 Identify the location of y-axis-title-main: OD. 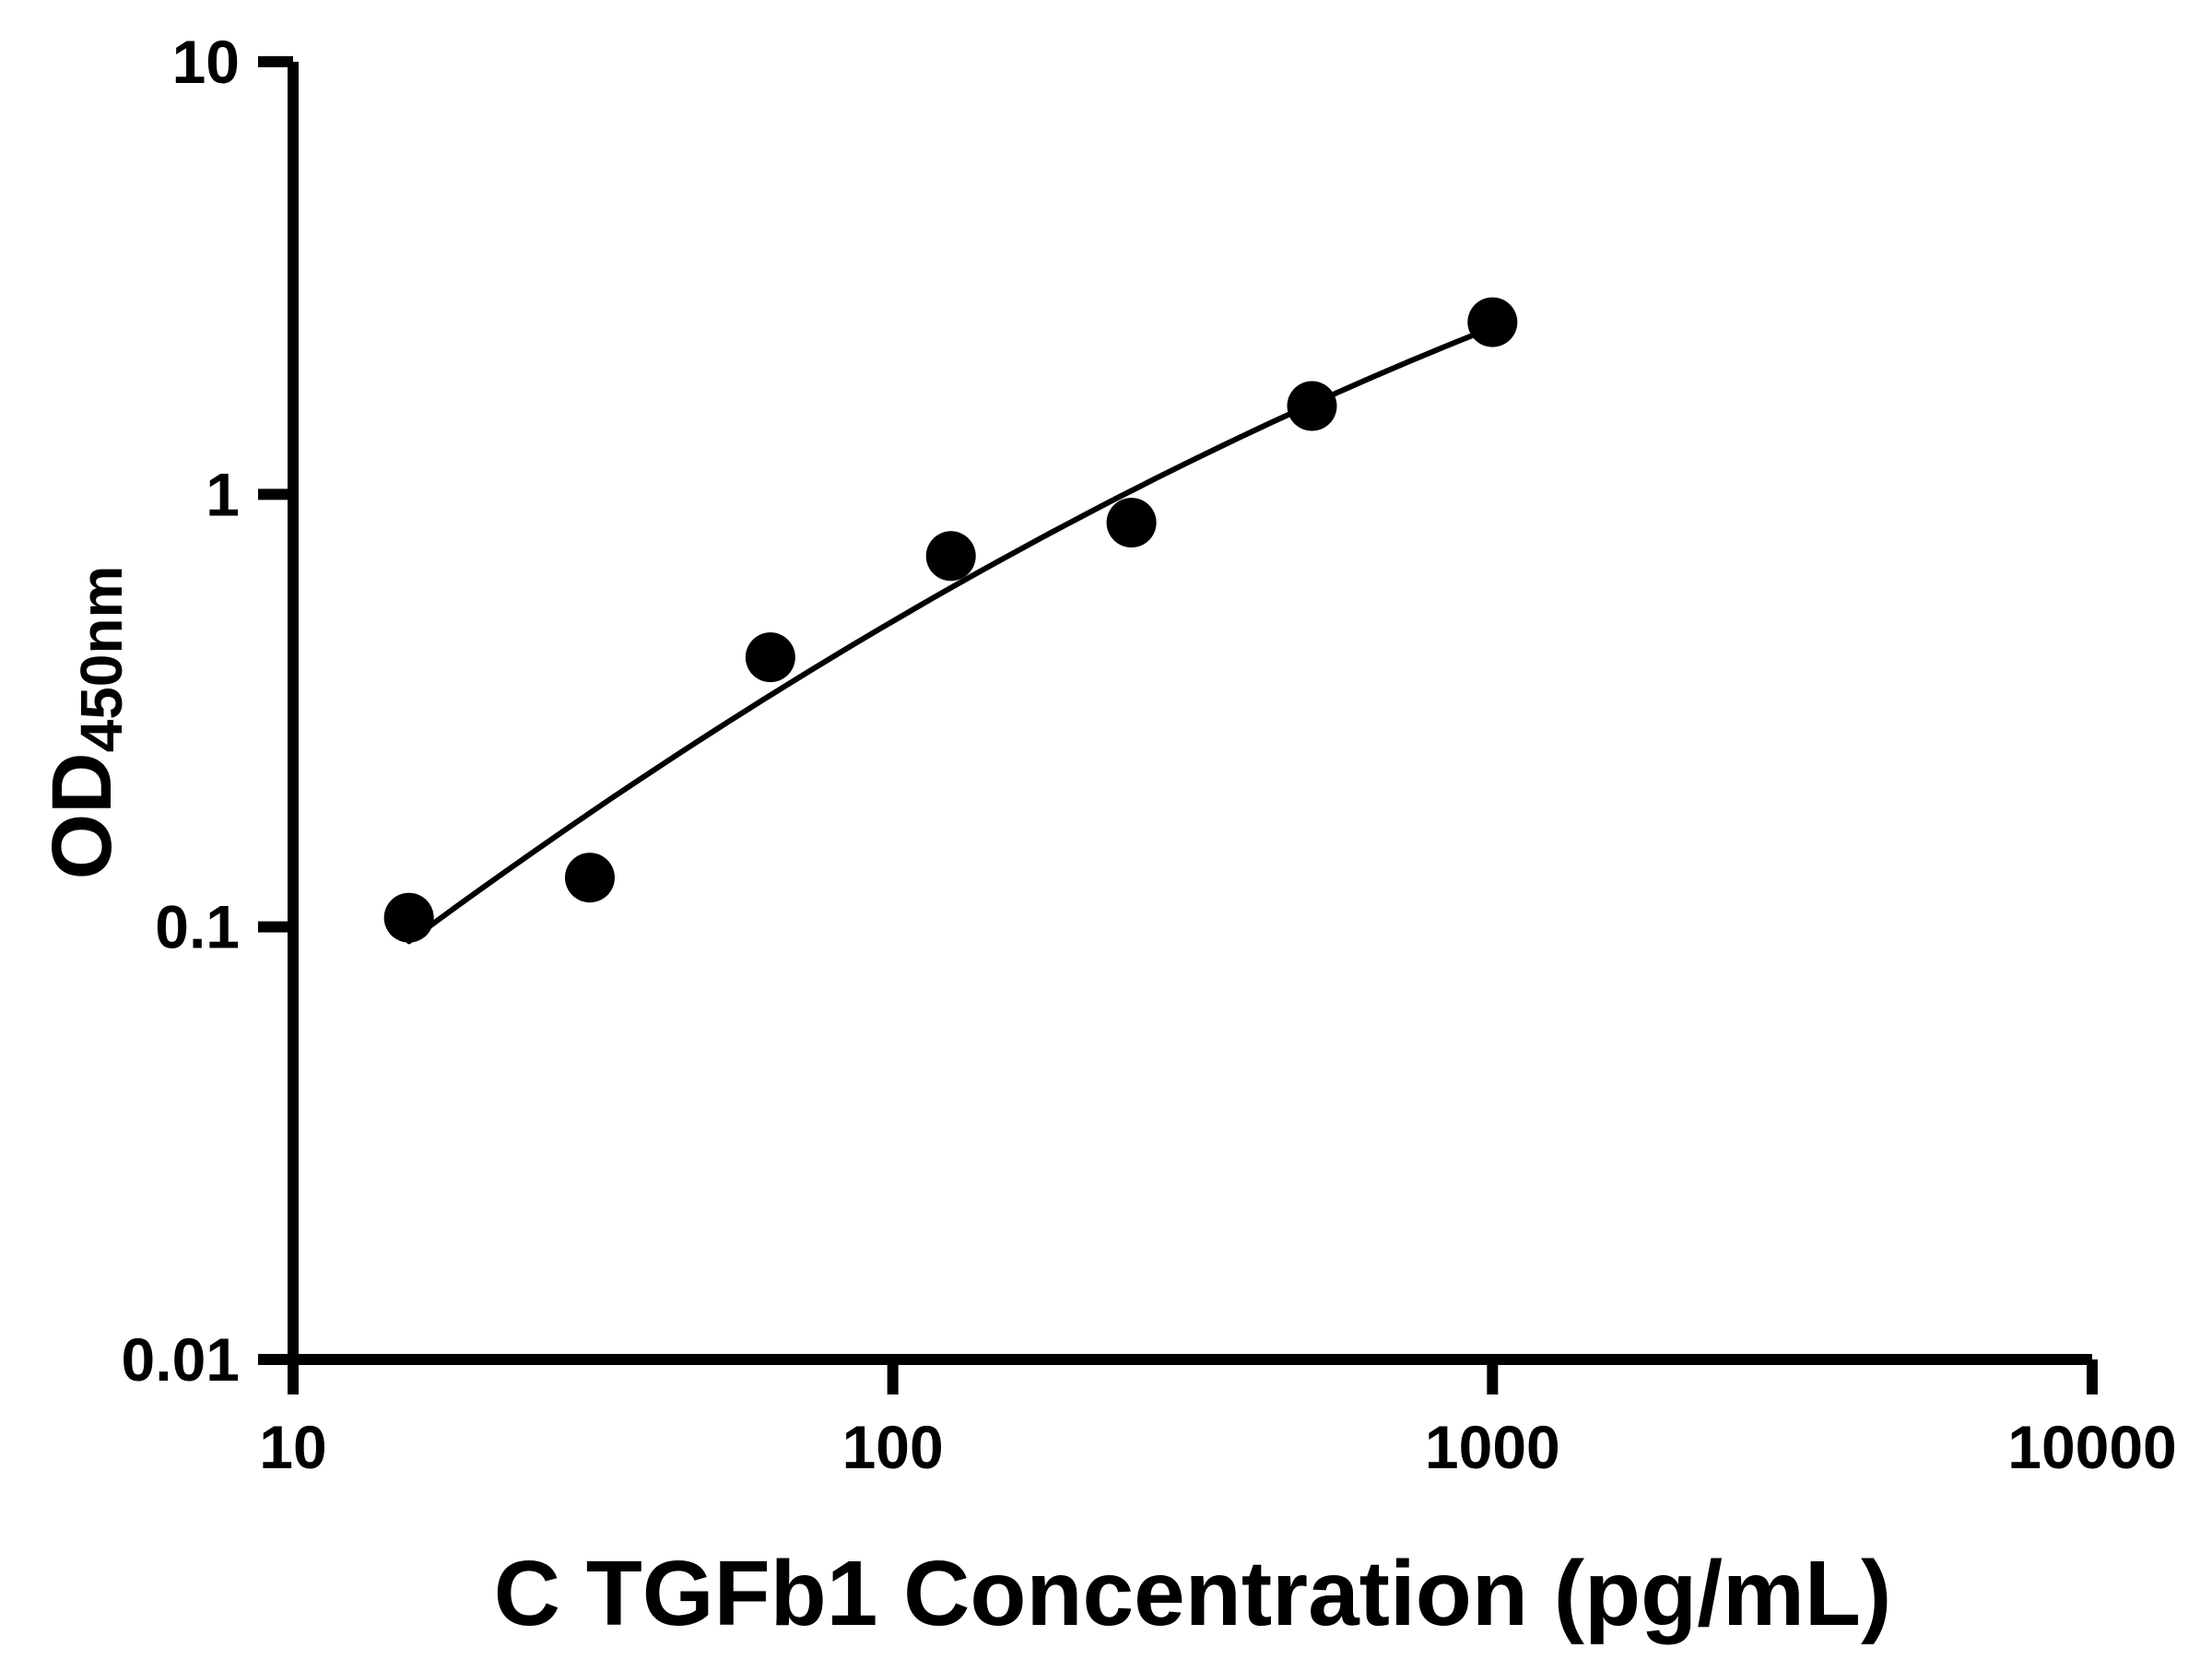
(82, 816).